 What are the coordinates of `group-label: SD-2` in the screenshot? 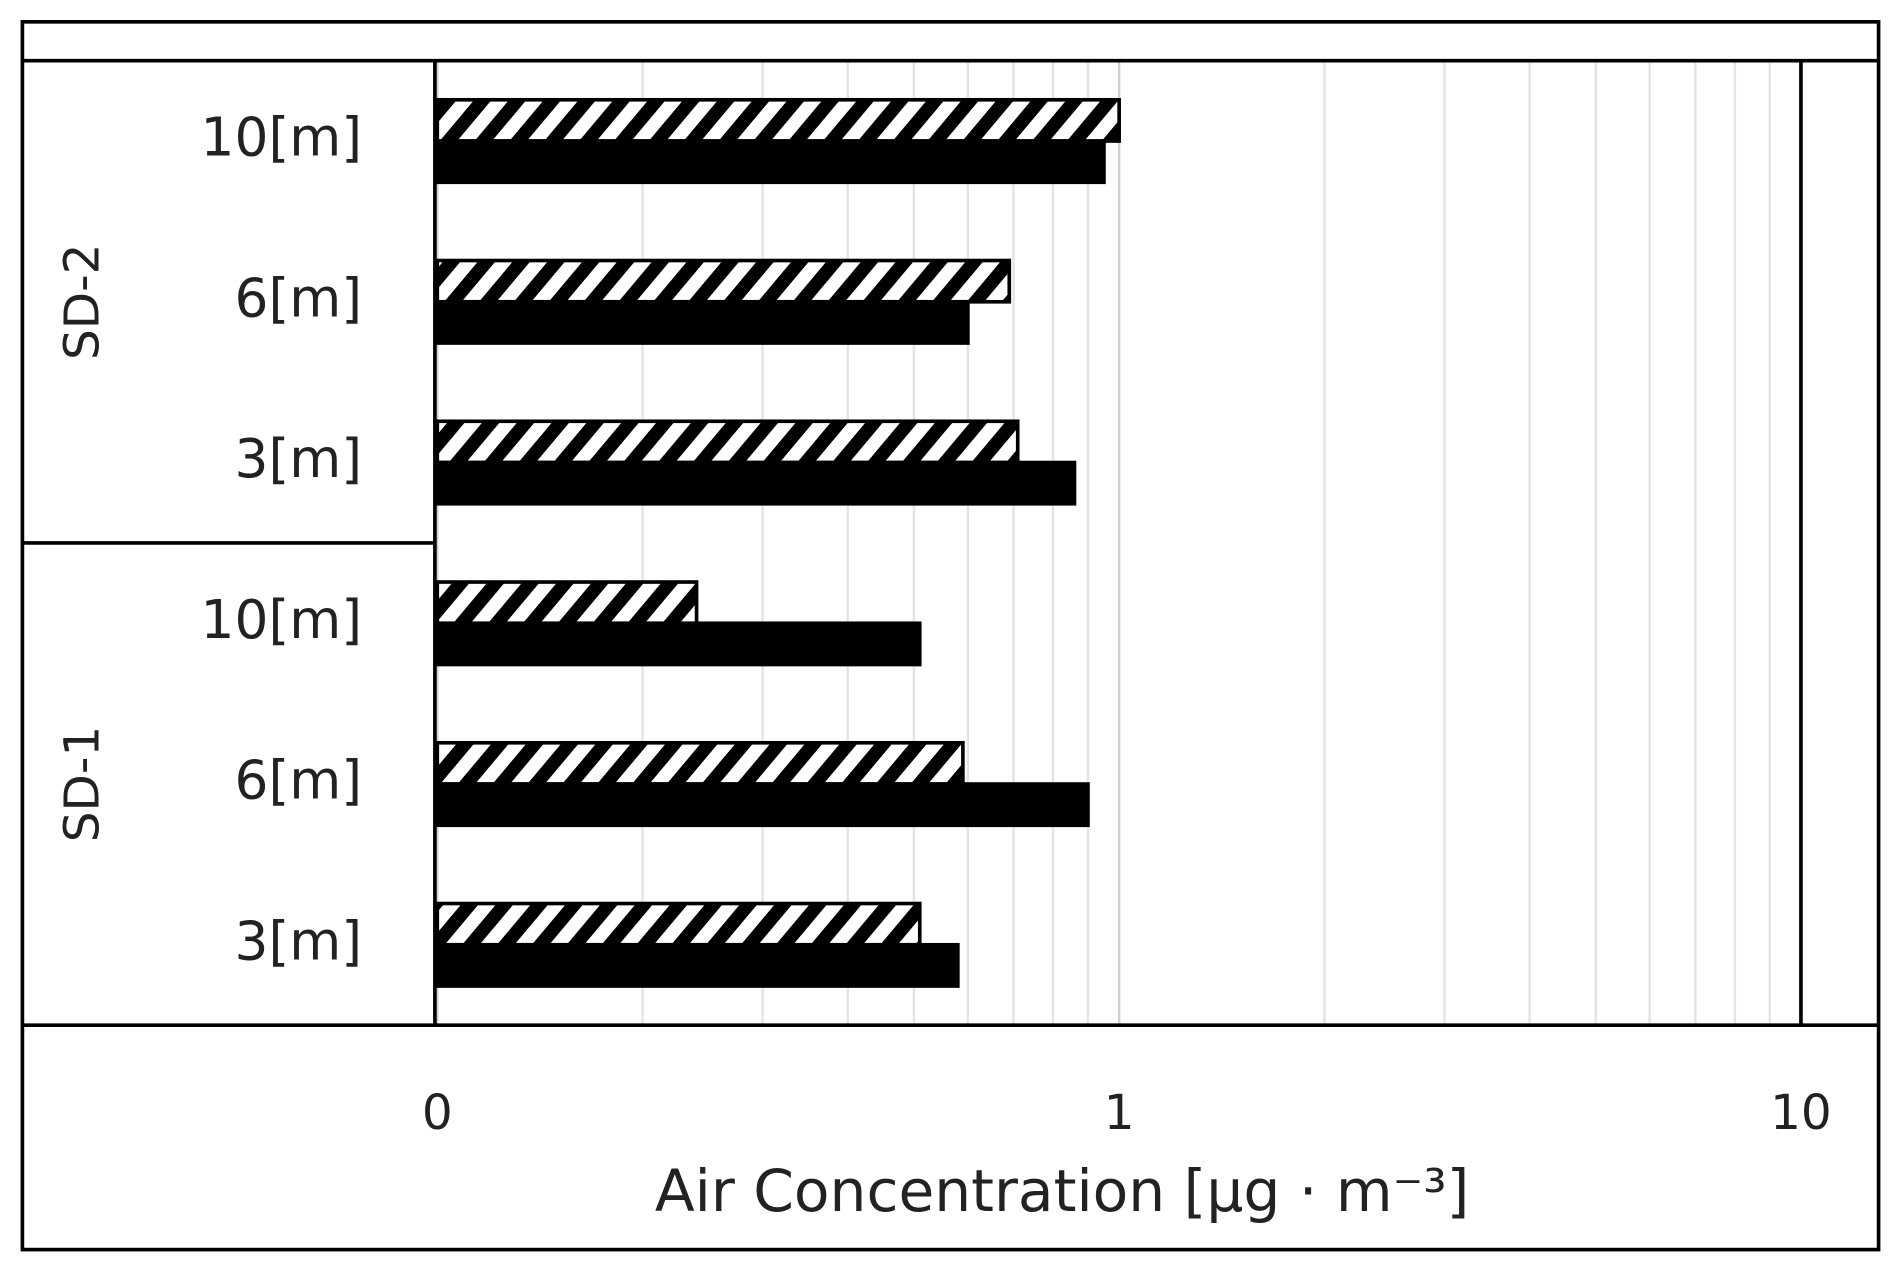 It's located at (82, 302).